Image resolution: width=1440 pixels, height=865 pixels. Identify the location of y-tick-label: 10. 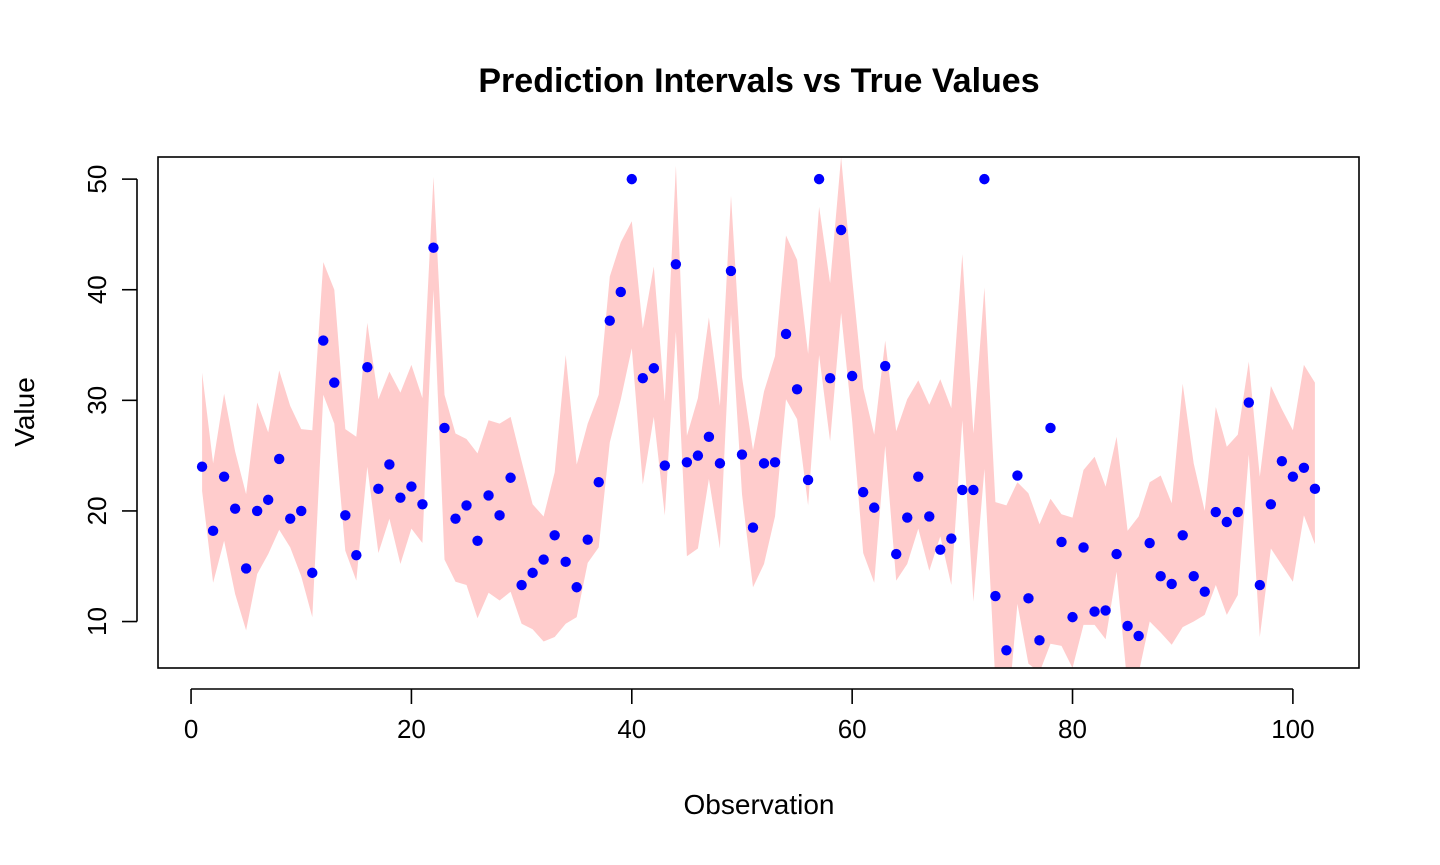
(97, 621).